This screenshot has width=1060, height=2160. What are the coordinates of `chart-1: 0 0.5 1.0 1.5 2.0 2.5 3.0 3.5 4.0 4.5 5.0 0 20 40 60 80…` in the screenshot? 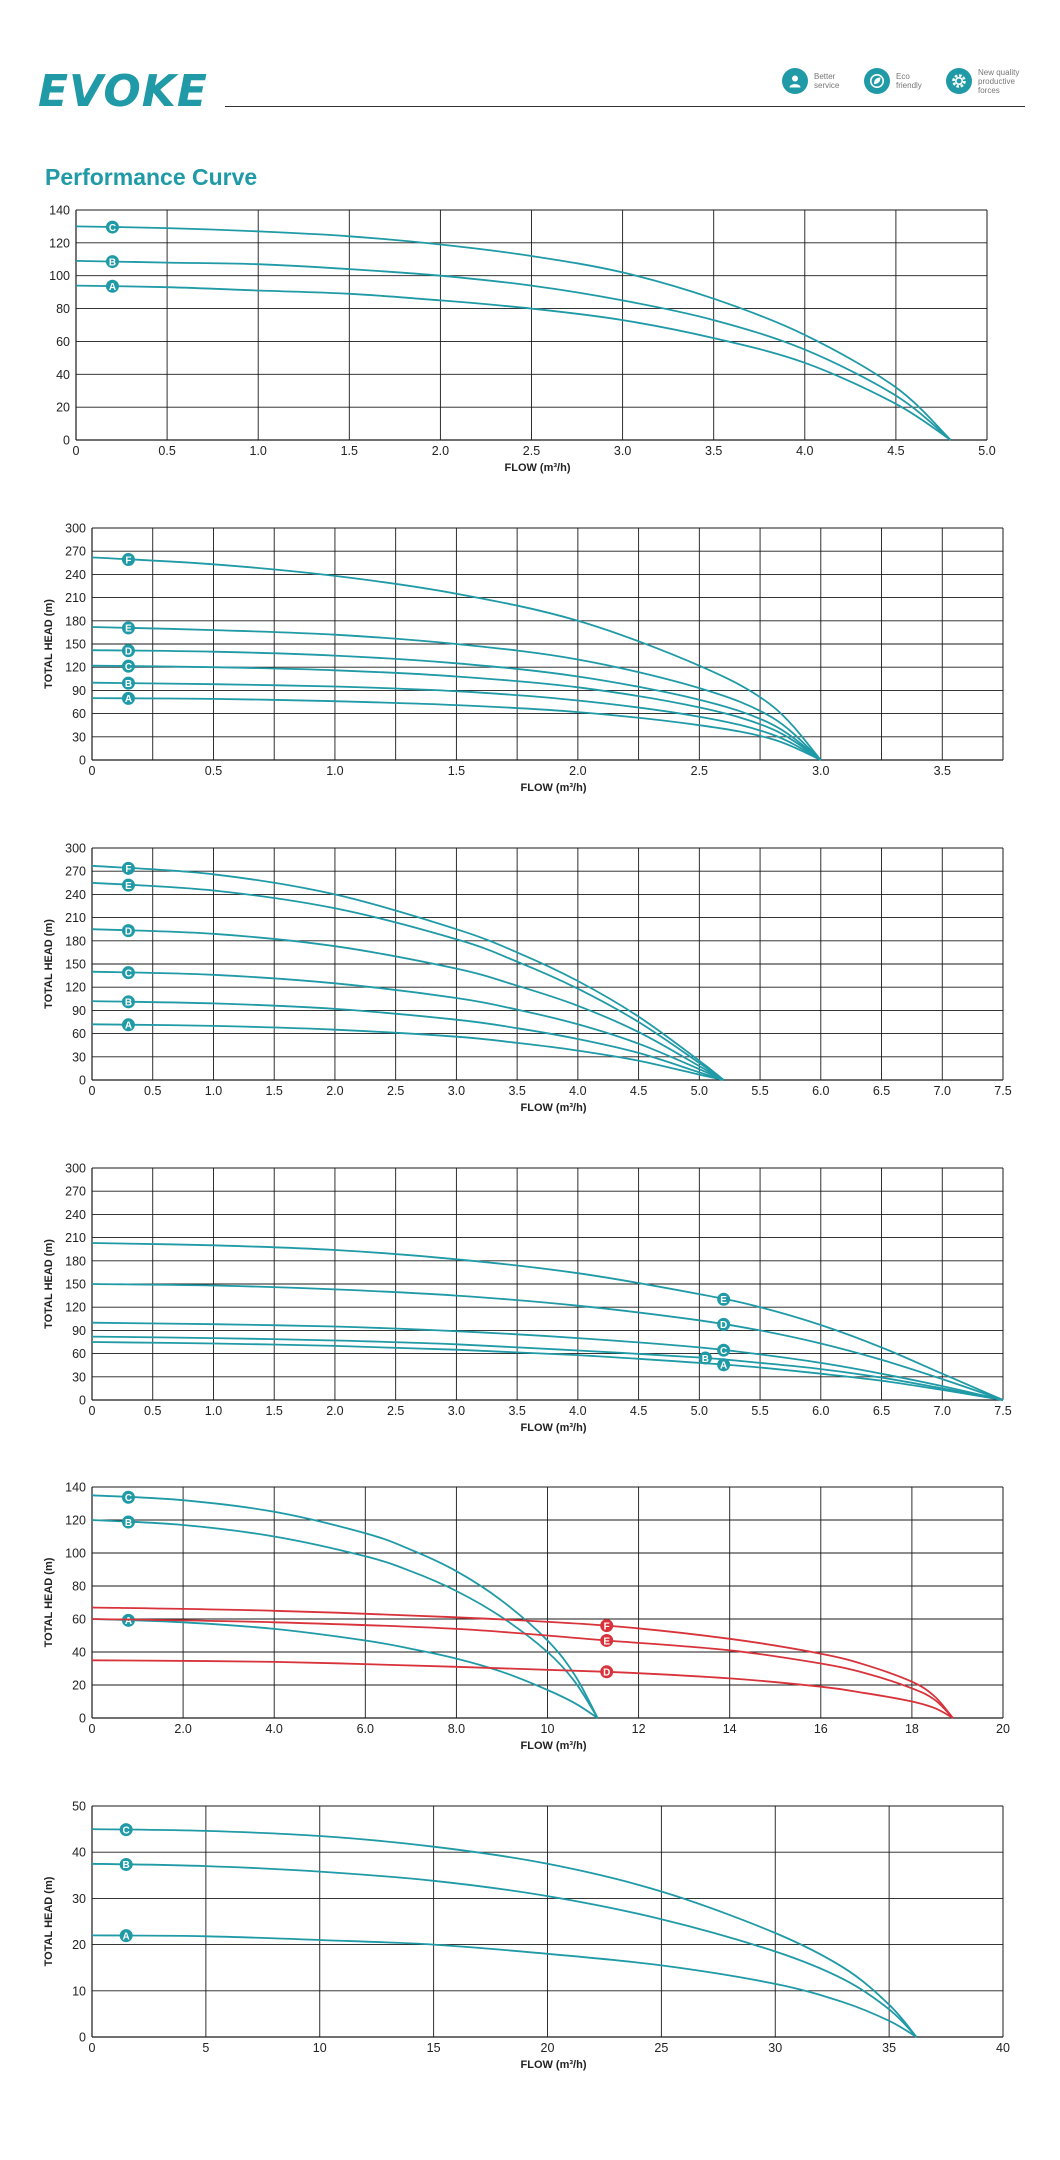 It's located at (522, 339).